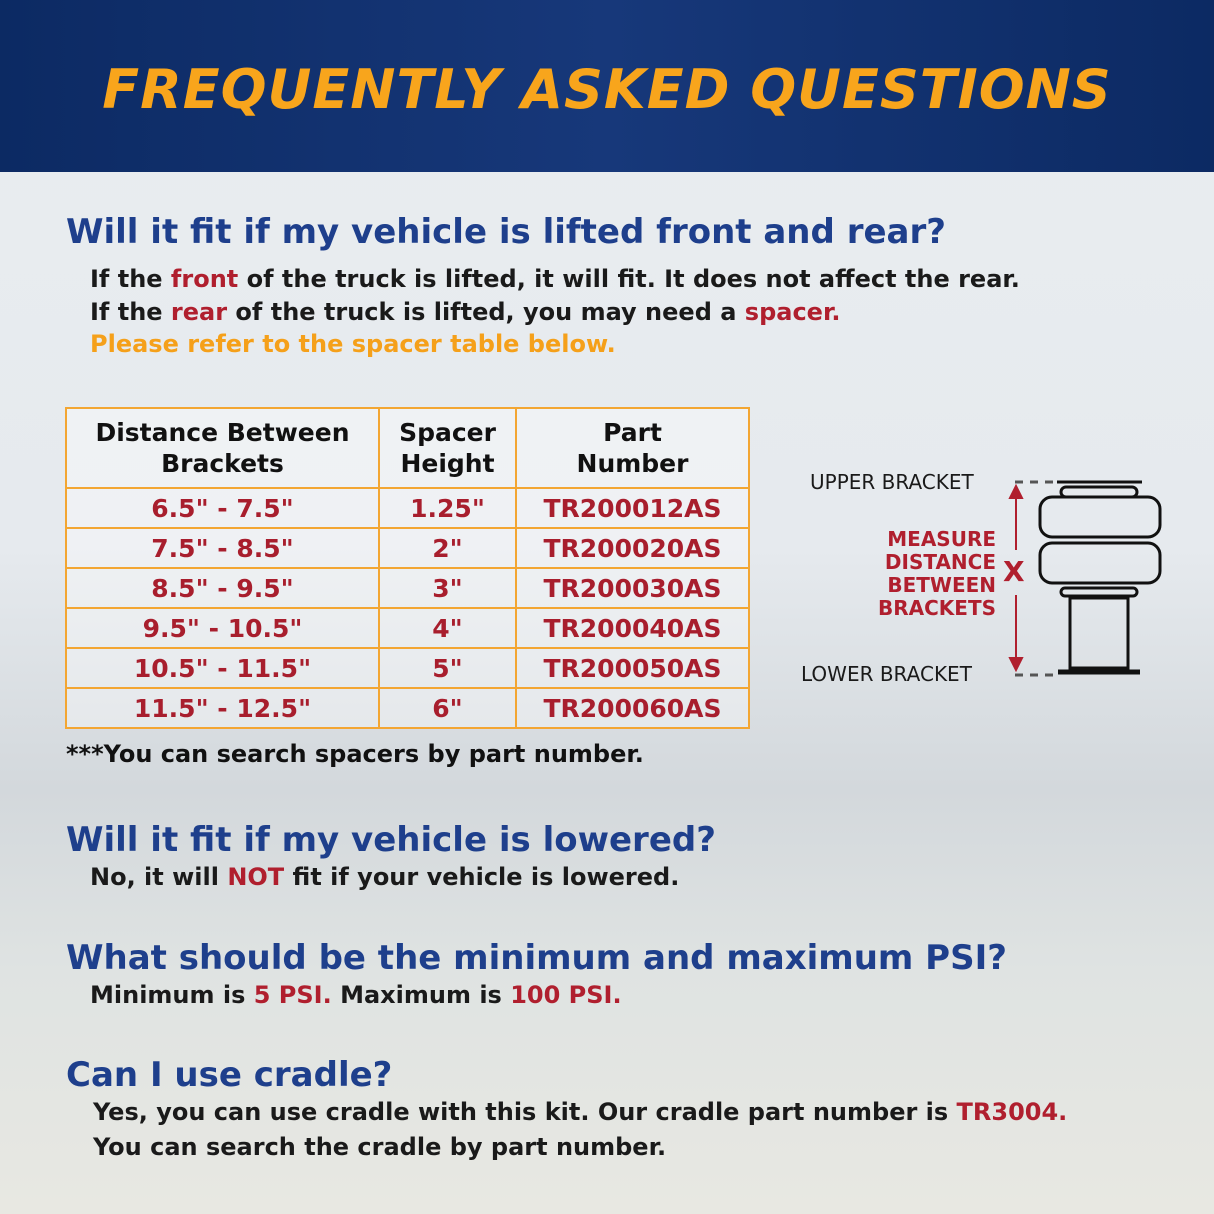  What do you see at coordinates (421, 995) in the screenshot?
I see `text: Maximum is` at bounding box center [421, 995].